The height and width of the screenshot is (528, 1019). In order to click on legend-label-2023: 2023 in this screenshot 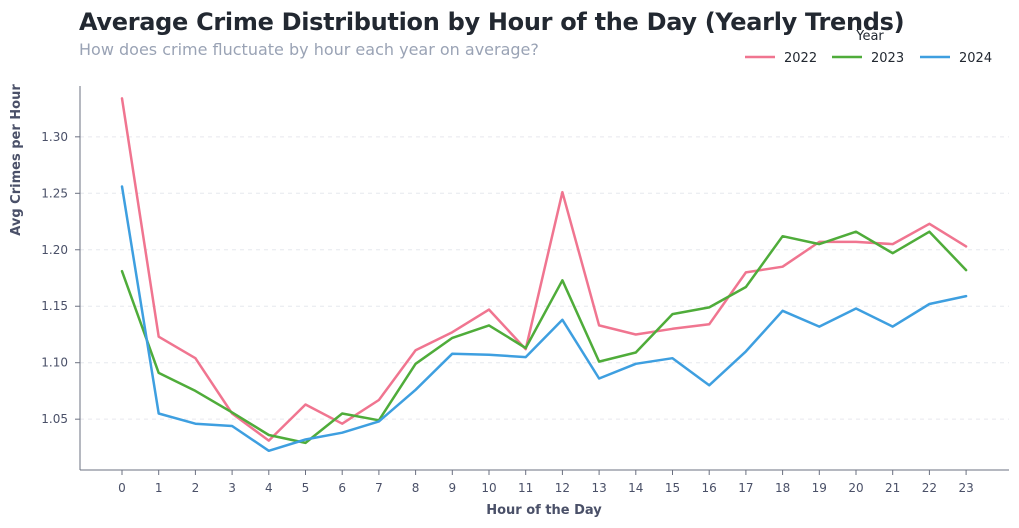, I will do `click(887, 58)`.